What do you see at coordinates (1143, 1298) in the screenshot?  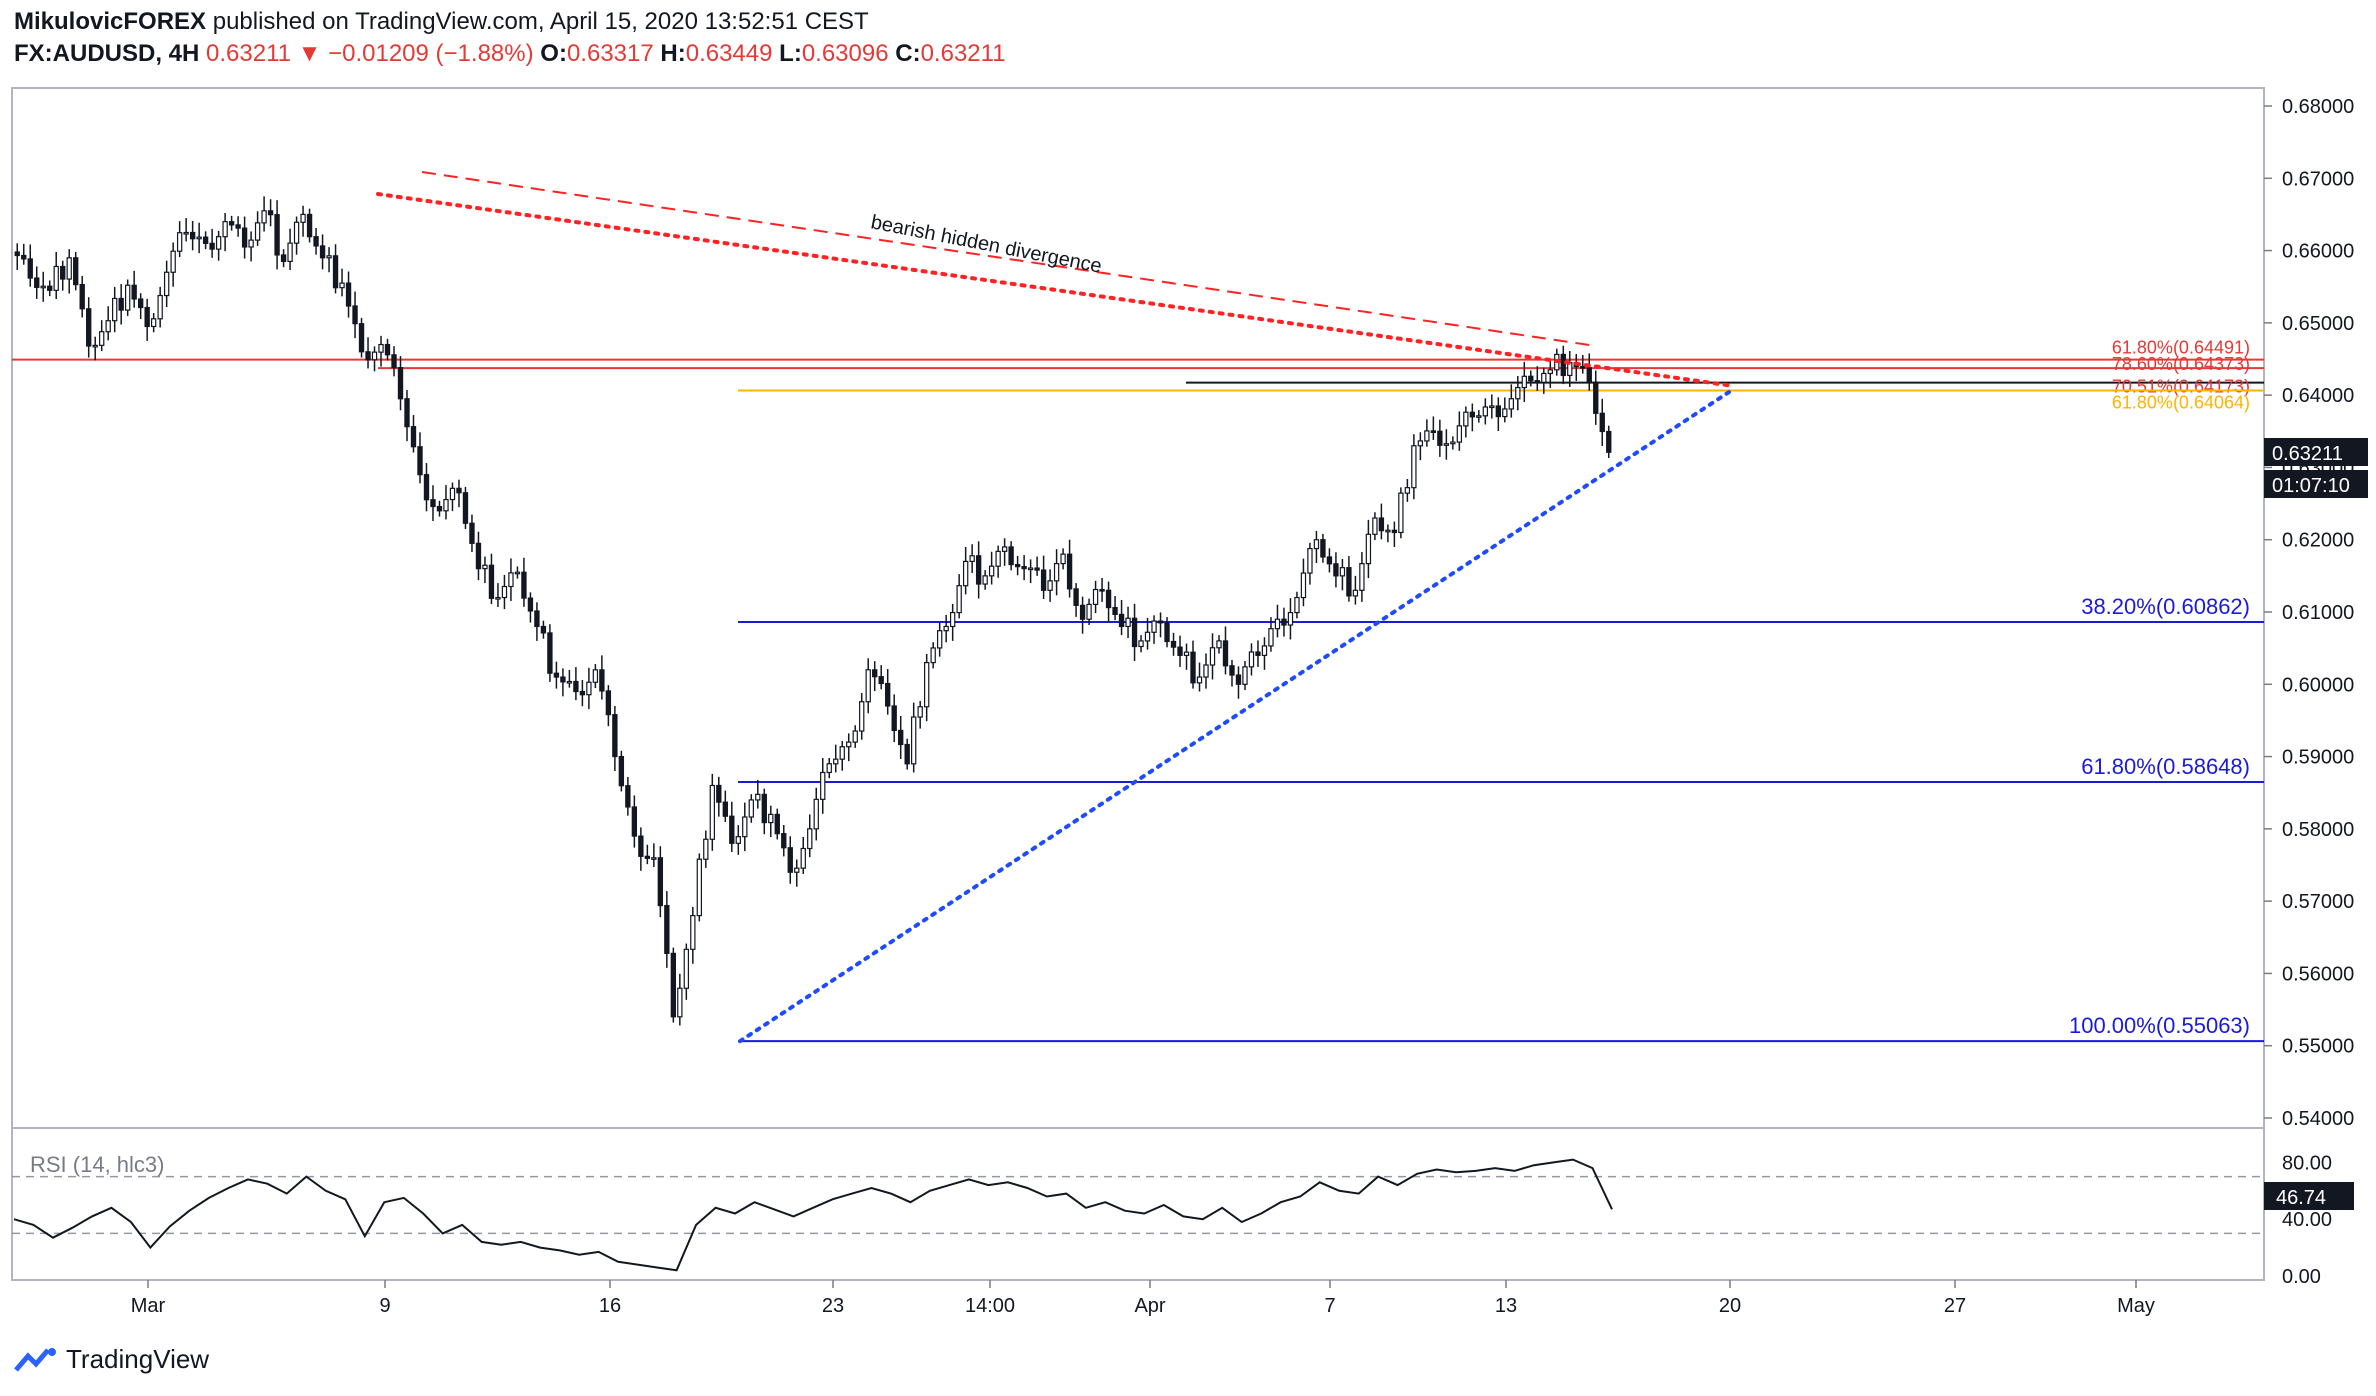 I see `time-axis: Mar 9 16 23 14:00 Apr 7 13 20 27 May` at bounding box center [1143, 1298].